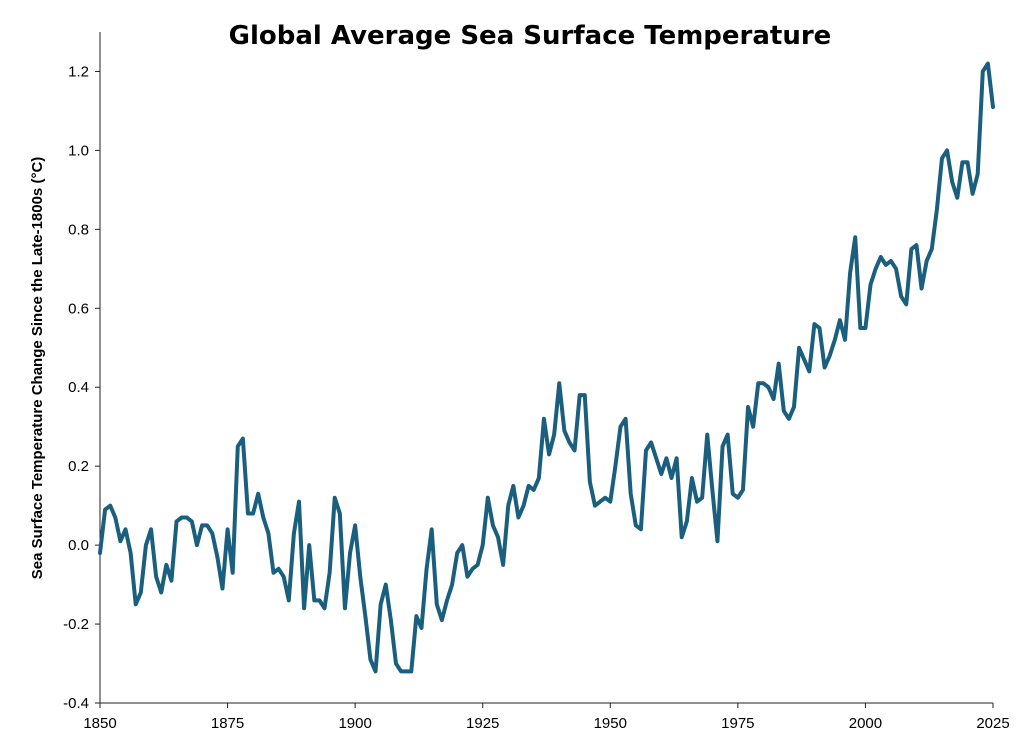 This screenshot has height=744, width=1024. What do you see at coordinates (530, 36) in the screenshot?
I see `chart-title: Global Average Sea Surface Temperature` at bounding box center [530, 36].